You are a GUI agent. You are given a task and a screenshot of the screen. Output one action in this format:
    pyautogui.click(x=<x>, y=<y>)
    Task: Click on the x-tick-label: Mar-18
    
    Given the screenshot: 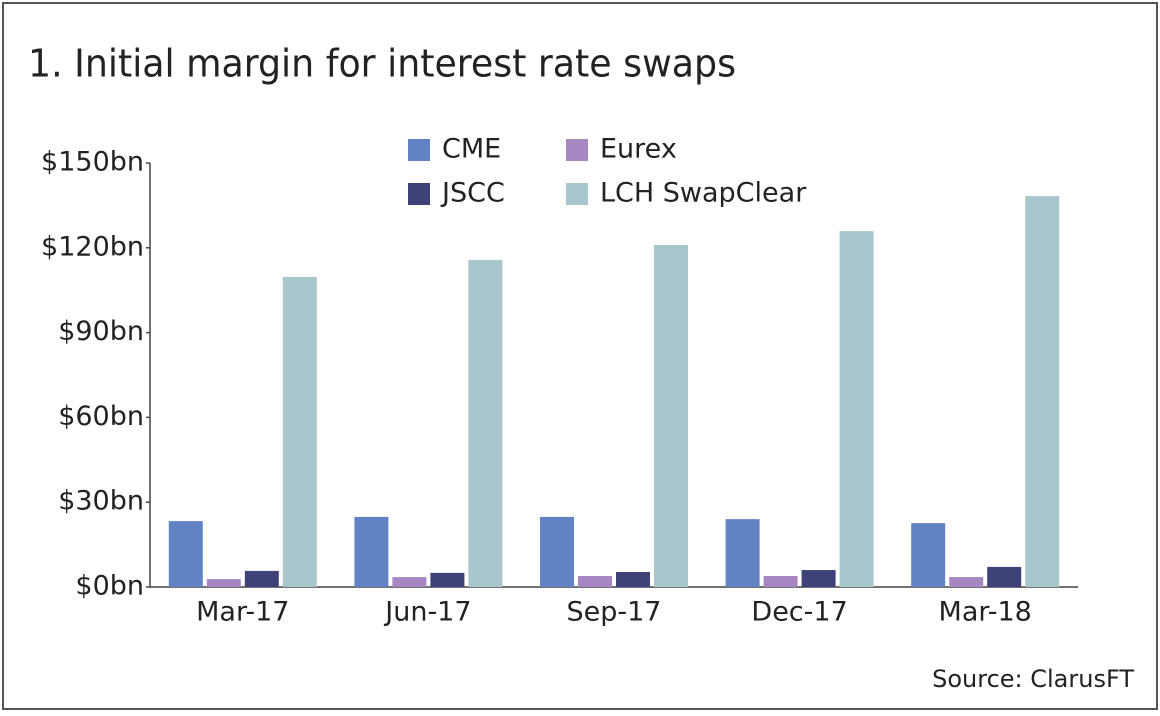 What is the action you would take?
    pyautogui.click(x=985, y=612)
    